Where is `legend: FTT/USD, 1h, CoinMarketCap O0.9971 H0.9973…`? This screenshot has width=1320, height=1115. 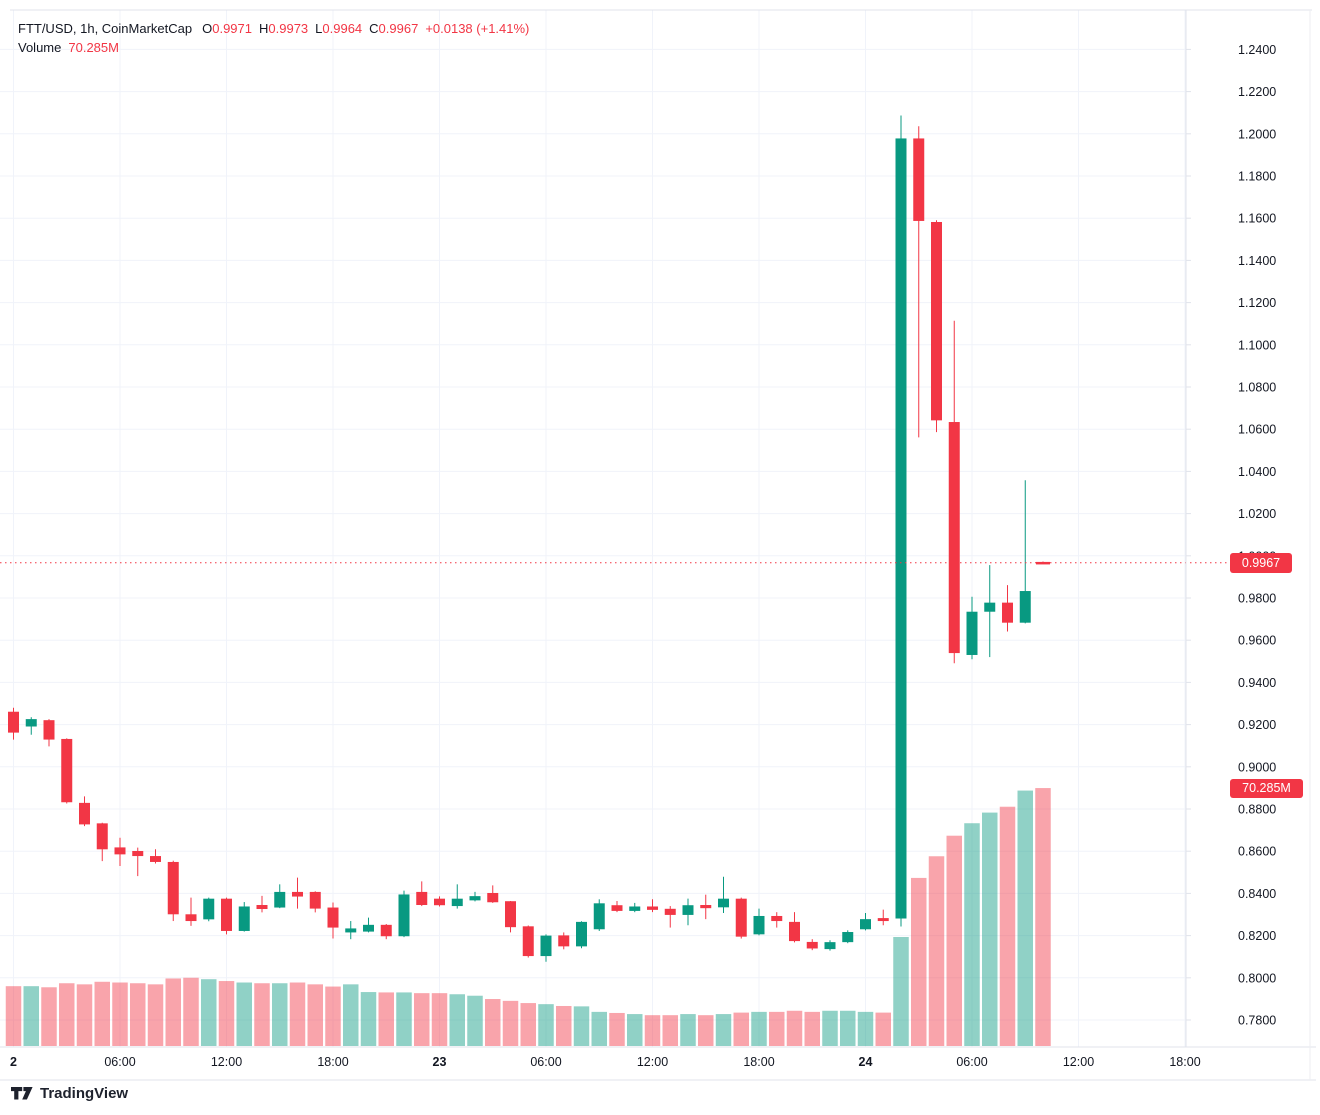
legend: FTT/USD, 1h, CoinMarketCap O0.9971 H0.9973… is located at coordinates (273, 38).